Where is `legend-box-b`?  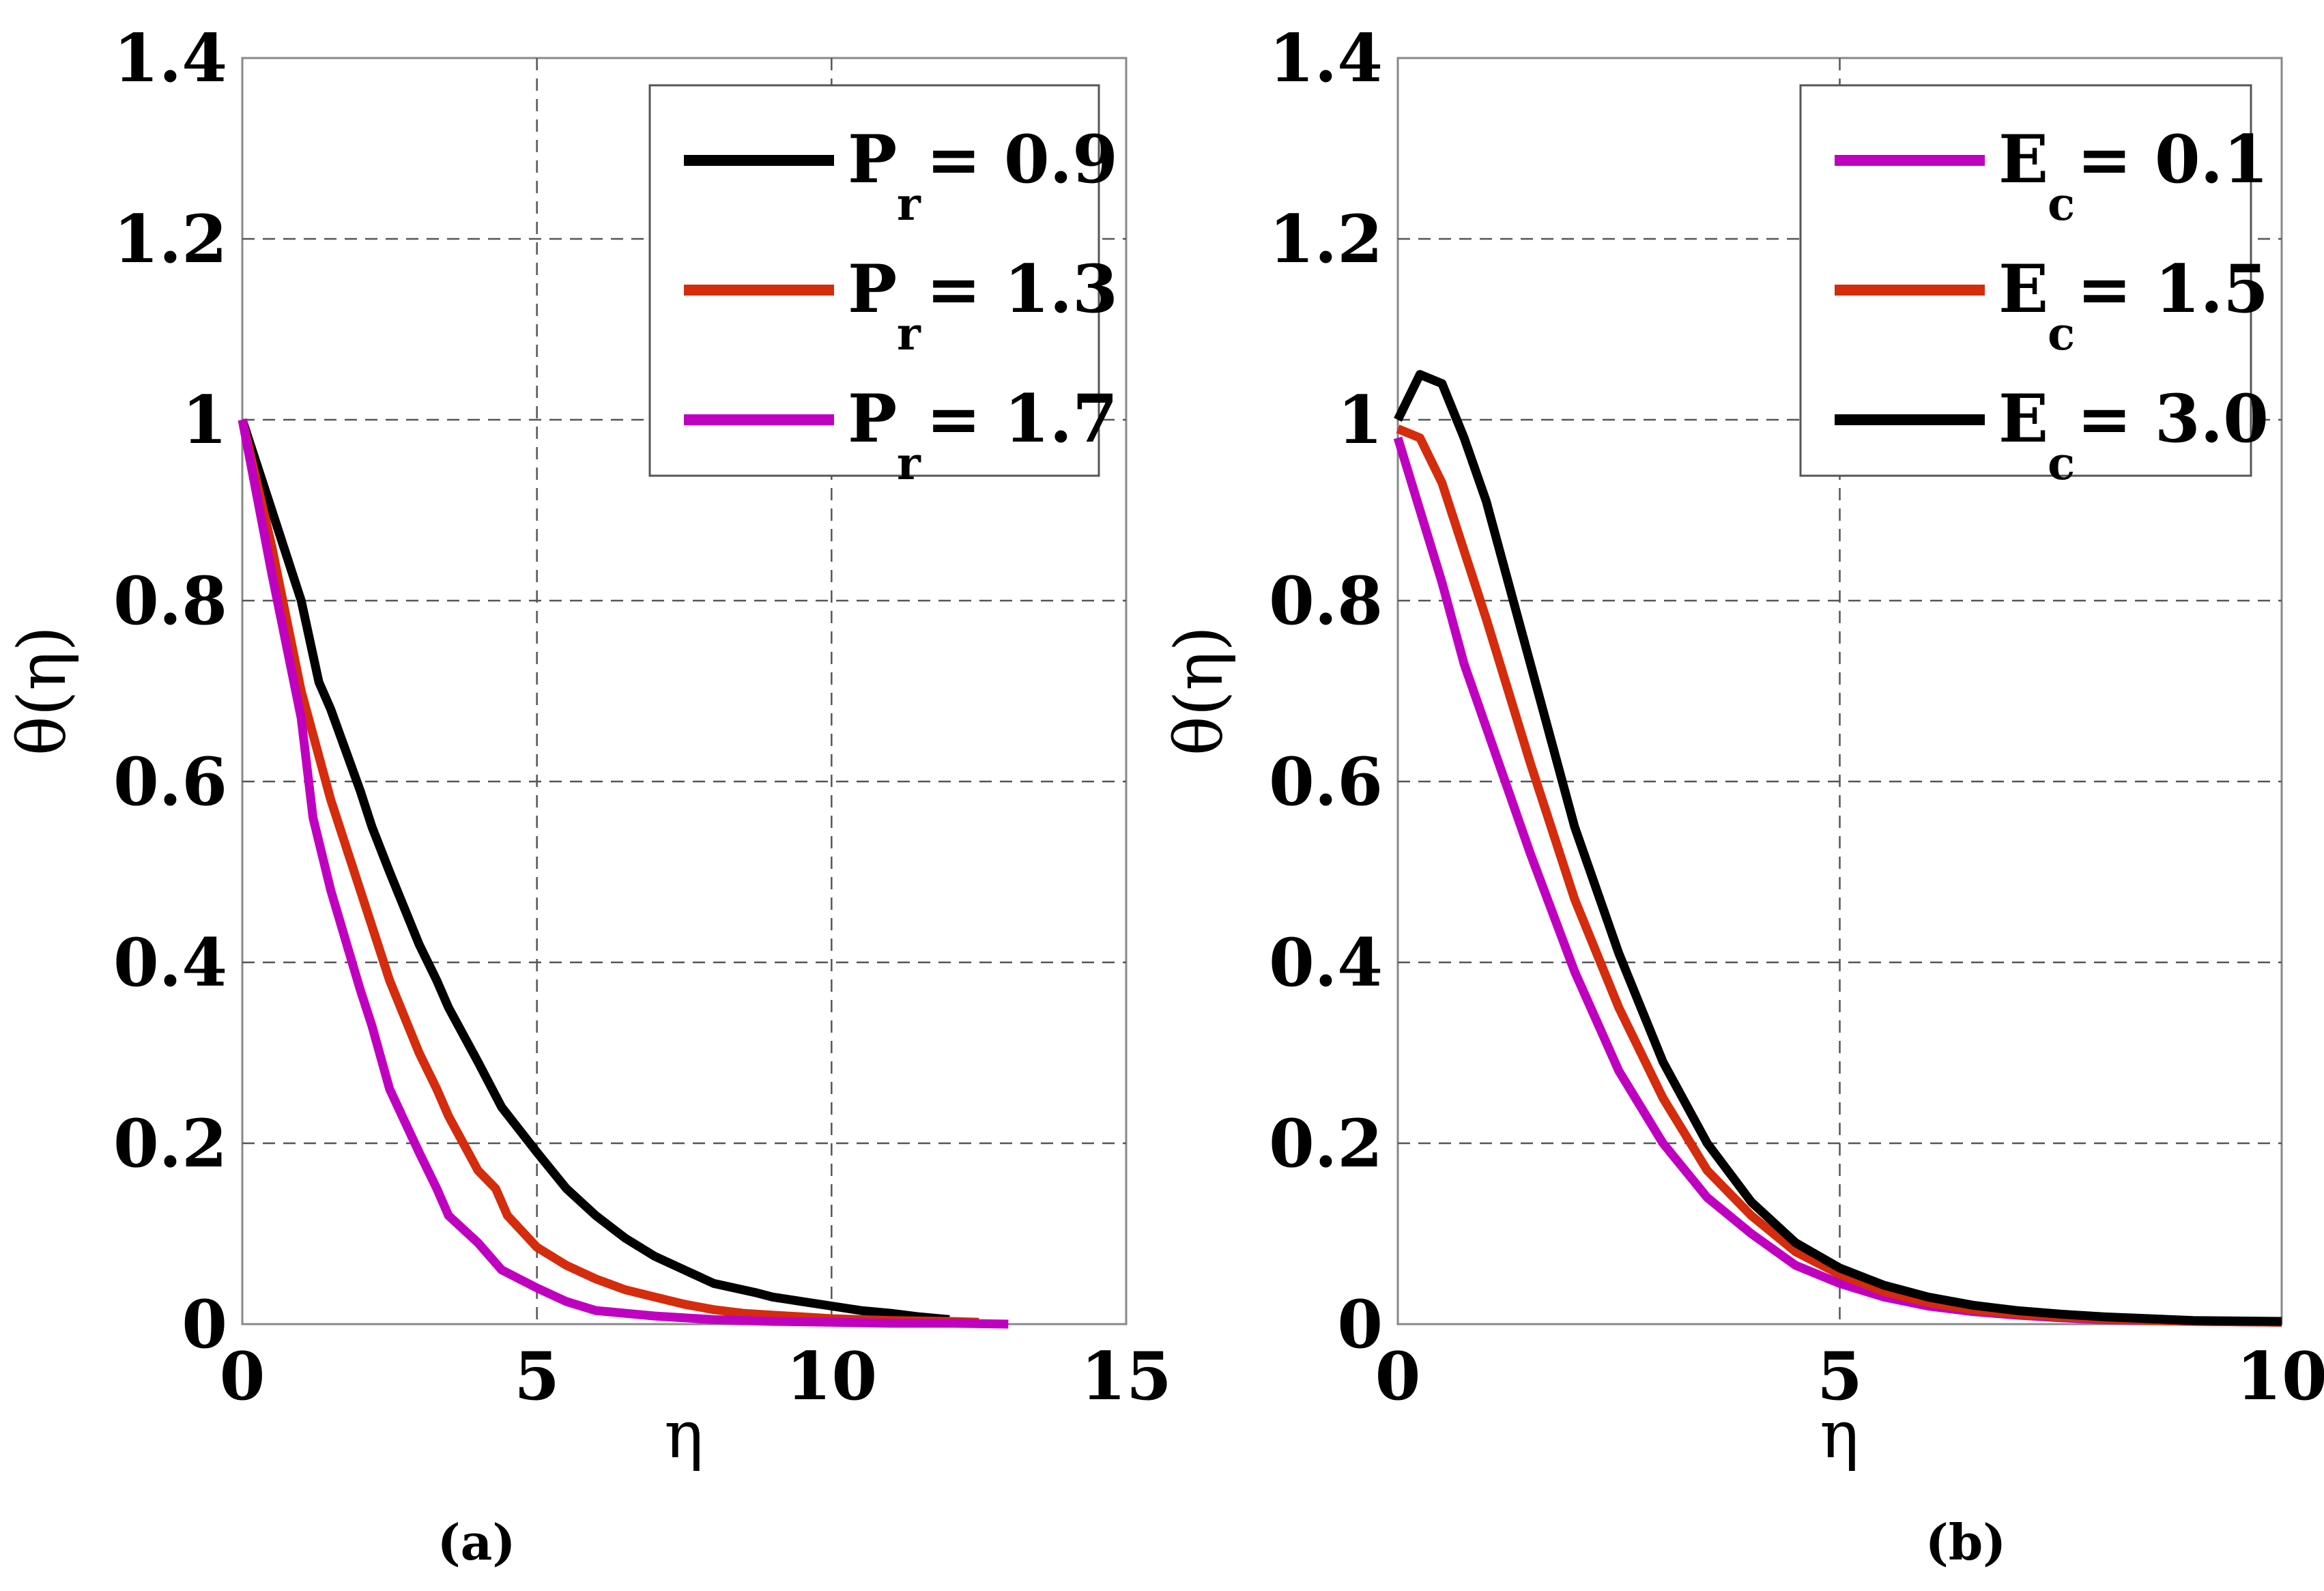
legend-box-b is located at coordinates (2025, 280).